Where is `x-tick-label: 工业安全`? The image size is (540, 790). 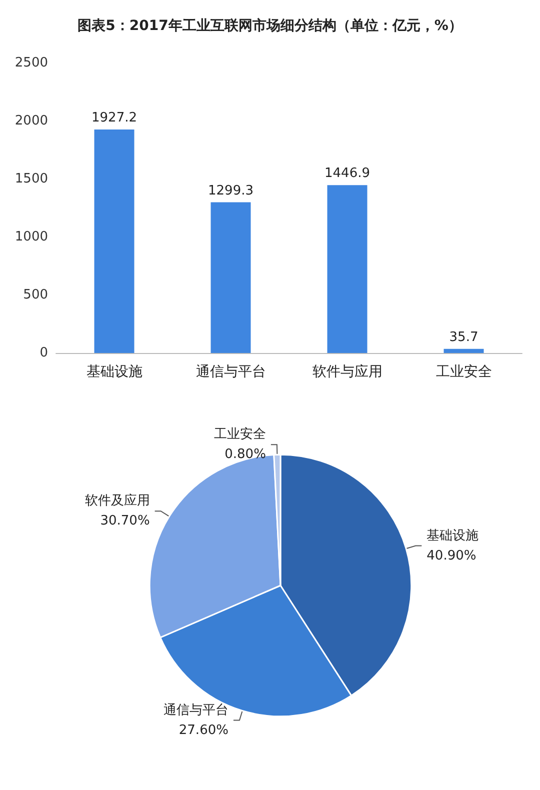 x-tick-label: 工业安全 is located at coordinates (464, 372).